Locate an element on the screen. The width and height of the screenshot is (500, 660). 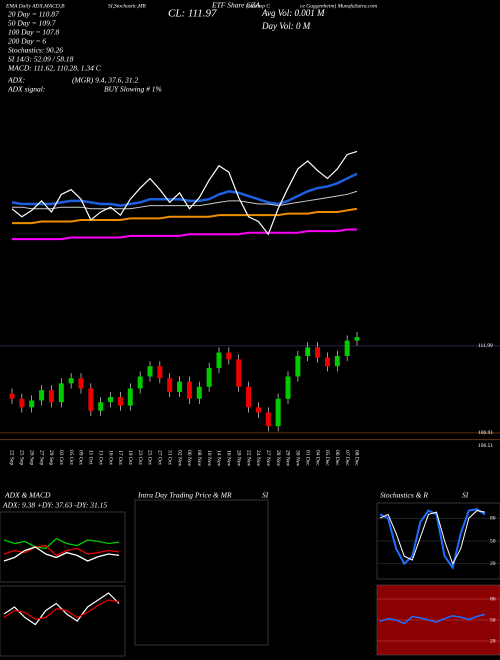
chart-title: ETF Share CZA is located at coordinates (235, 5).